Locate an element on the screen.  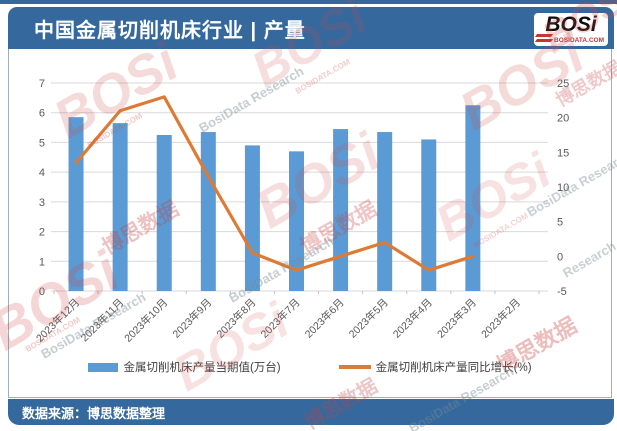
top-border-strip is located at coordinates (308, 2).